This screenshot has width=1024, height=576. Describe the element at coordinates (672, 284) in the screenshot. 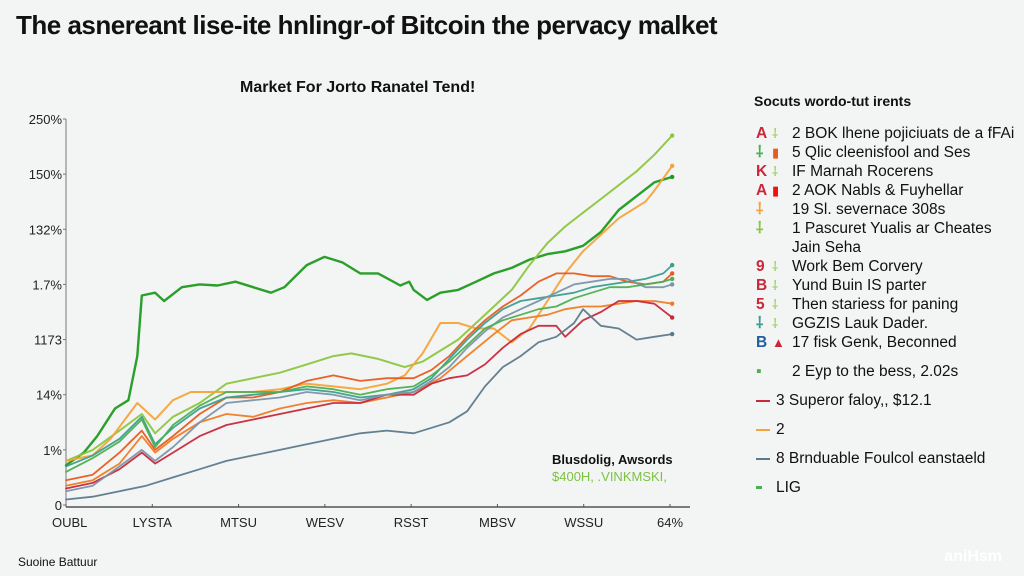

I see `series-end-point-steel` at that location.